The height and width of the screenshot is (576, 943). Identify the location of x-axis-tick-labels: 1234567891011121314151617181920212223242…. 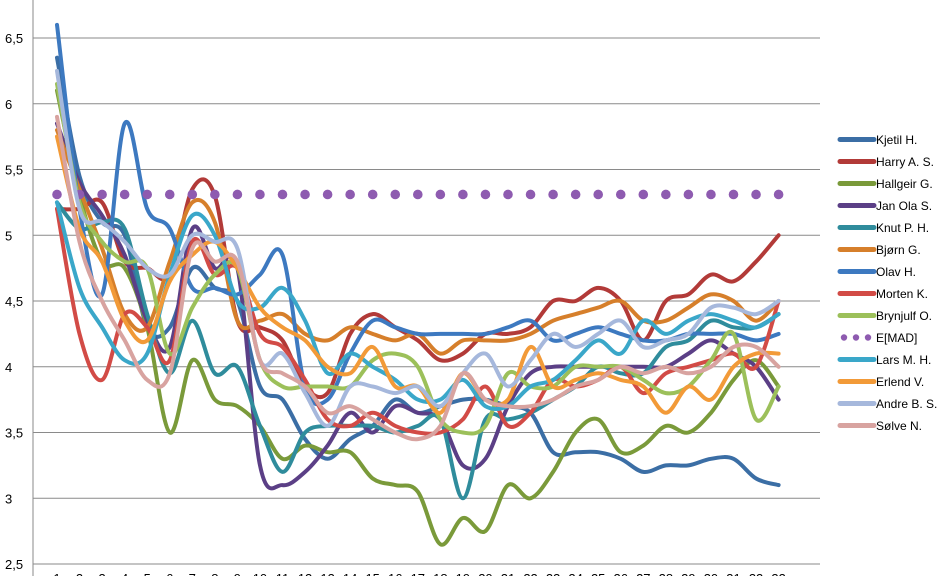
(419, 573).